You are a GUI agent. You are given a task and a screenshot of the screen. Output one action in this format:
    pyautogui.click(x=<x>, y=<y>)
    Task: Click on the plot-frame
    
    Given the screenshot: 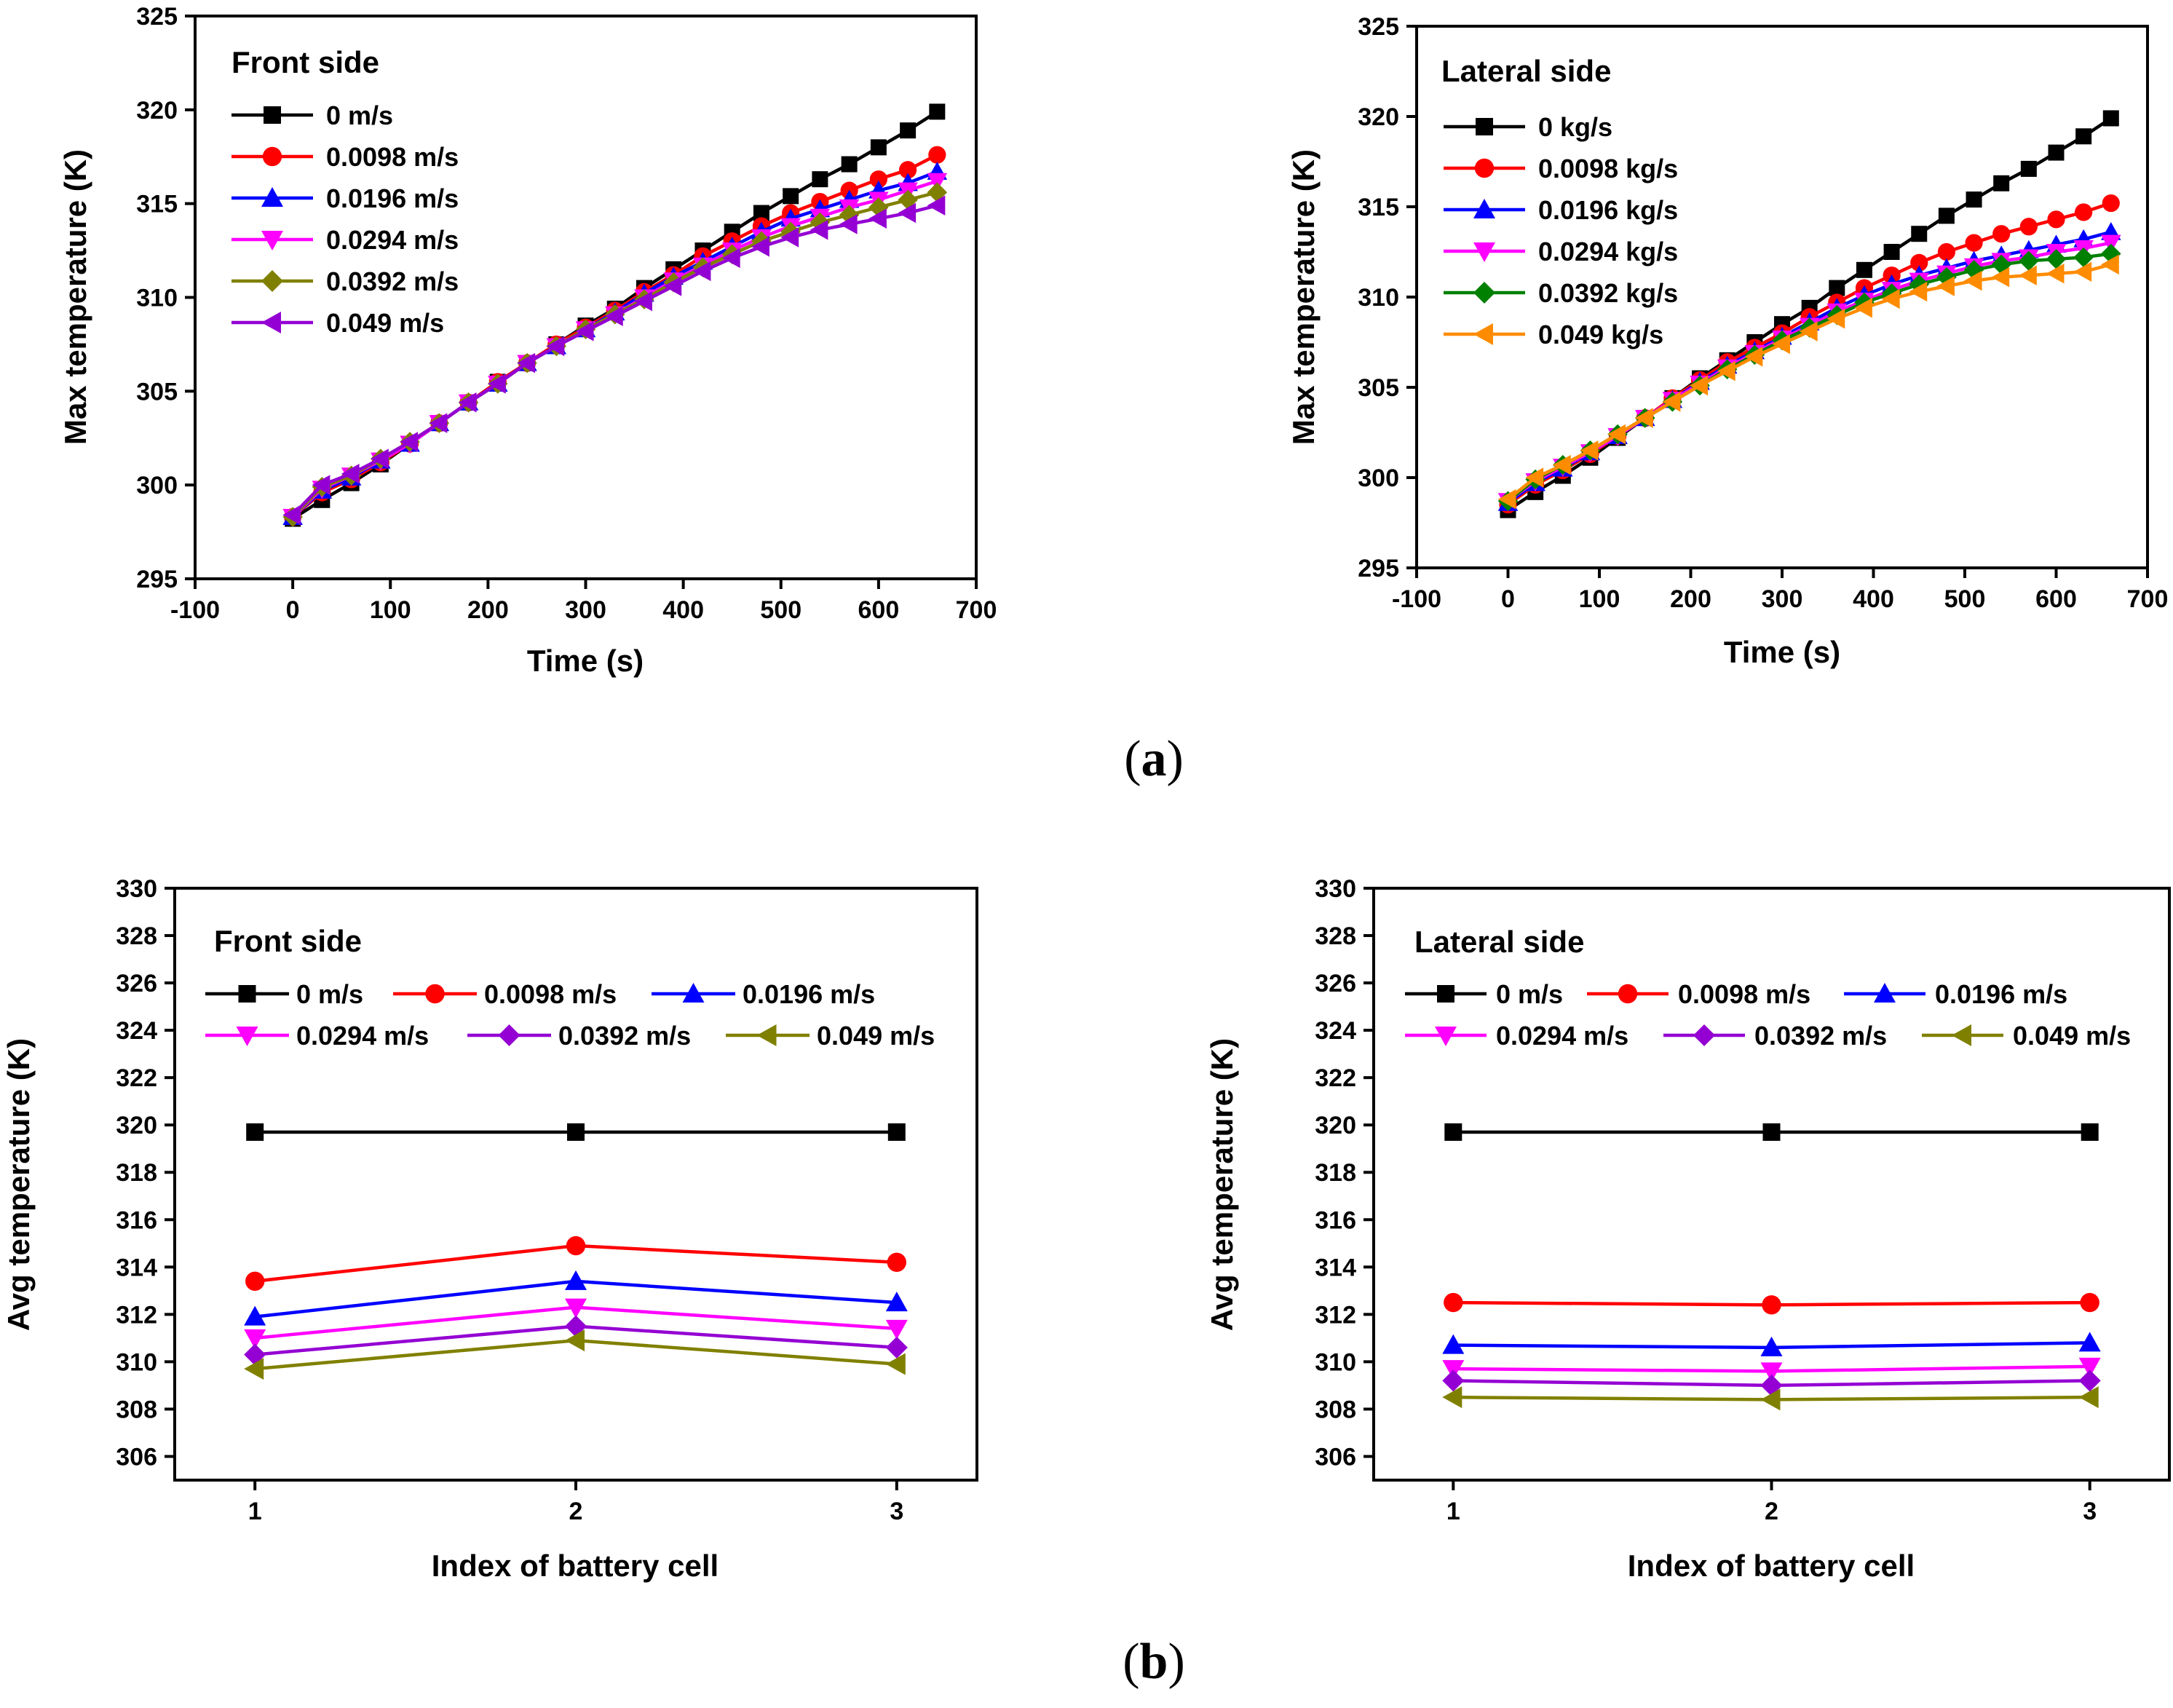 What is the action you would take?
    pyautogui.click(x=576, y=1184)
    